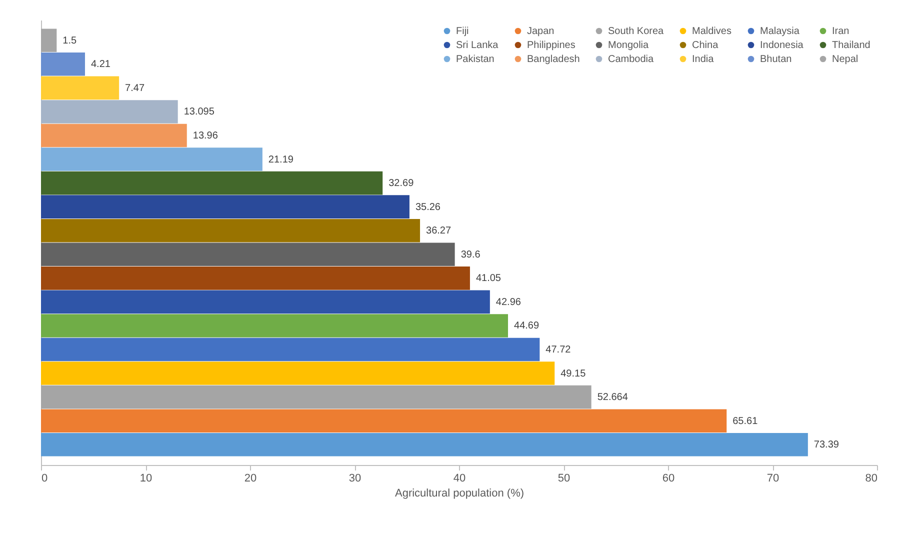 This screenshot has width=899, height=545. I want to click on legend-label: Thailand, so click(851, 45).